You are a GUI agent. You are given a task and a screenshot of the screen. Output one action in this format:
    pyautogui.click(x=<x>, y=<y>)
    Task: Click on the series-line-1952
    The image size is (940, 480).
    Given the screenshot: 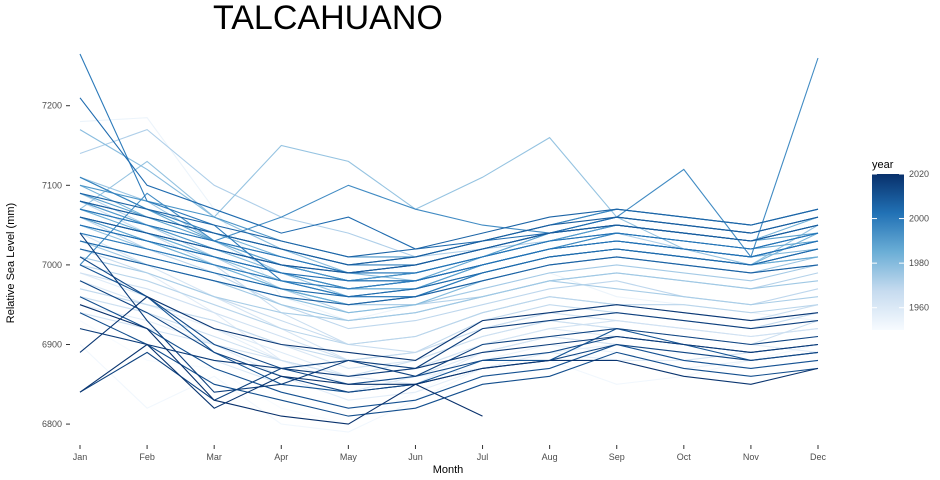 What is the action you would take?
    pyautogui.click(x=449, y=388)
    